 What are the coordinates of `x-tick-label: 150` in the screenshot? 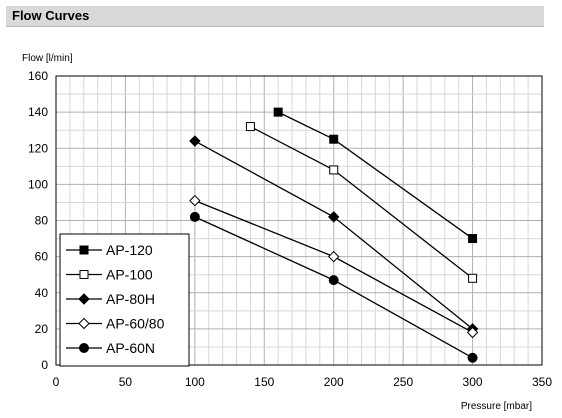 It's located at (264, 382).